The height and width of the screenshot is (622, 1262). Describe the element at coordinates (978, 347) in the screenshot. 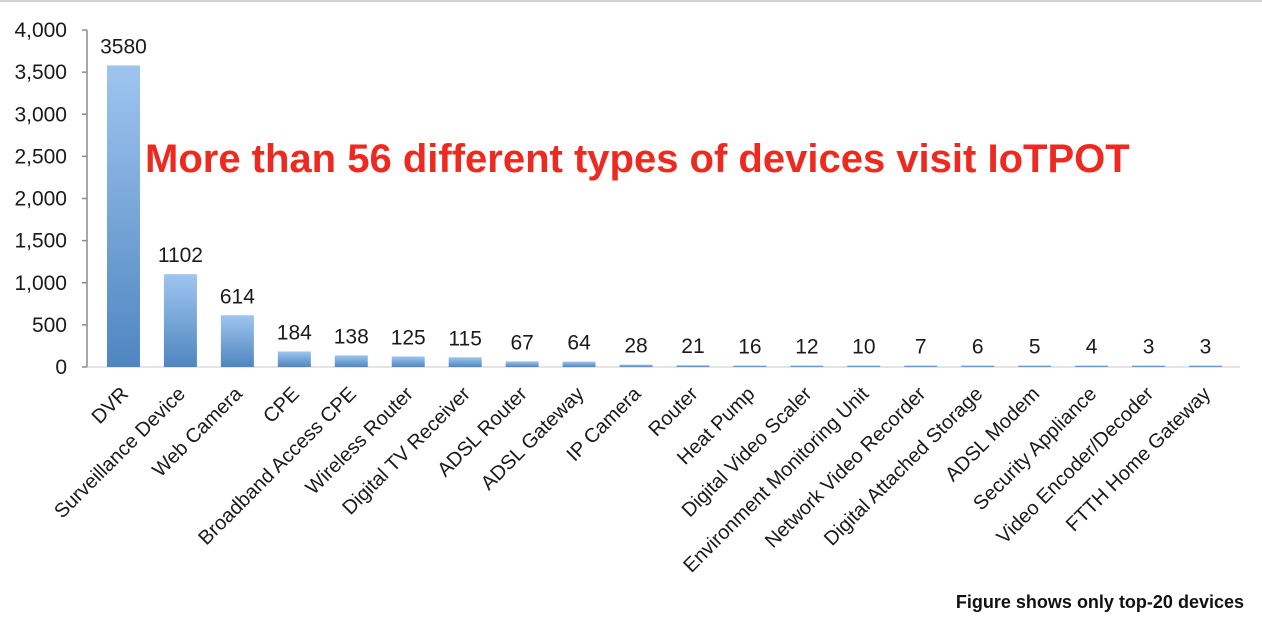

I see `value-label: 6` at that location.